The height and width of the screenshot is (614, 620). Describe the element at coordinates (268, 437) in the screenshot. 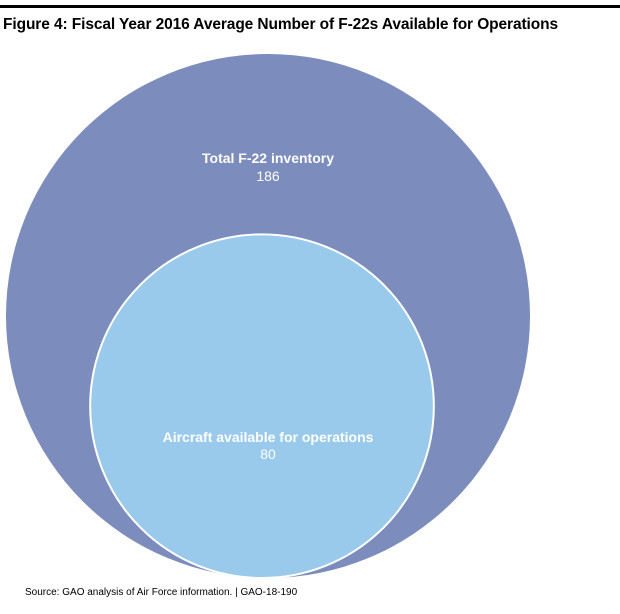

I see `inner-circle-label: Aircraft available for operations` at that location.